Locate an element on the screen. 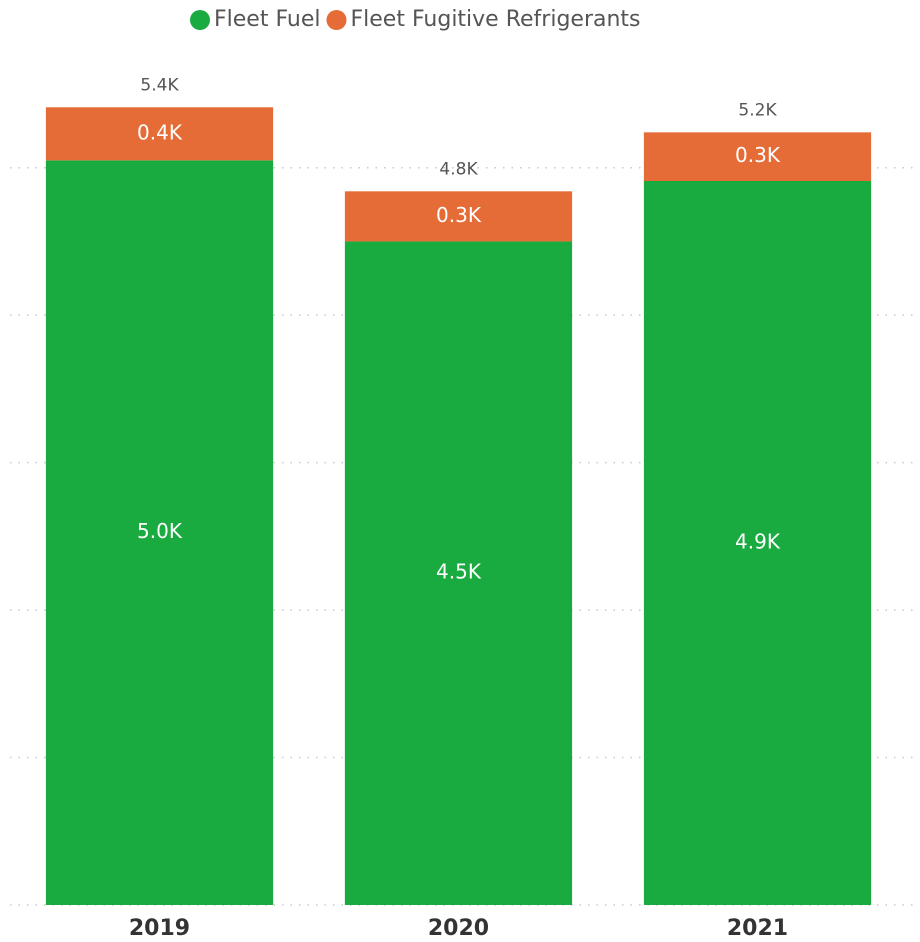  data-label: 4.9K is located at coordinates (758, 541).